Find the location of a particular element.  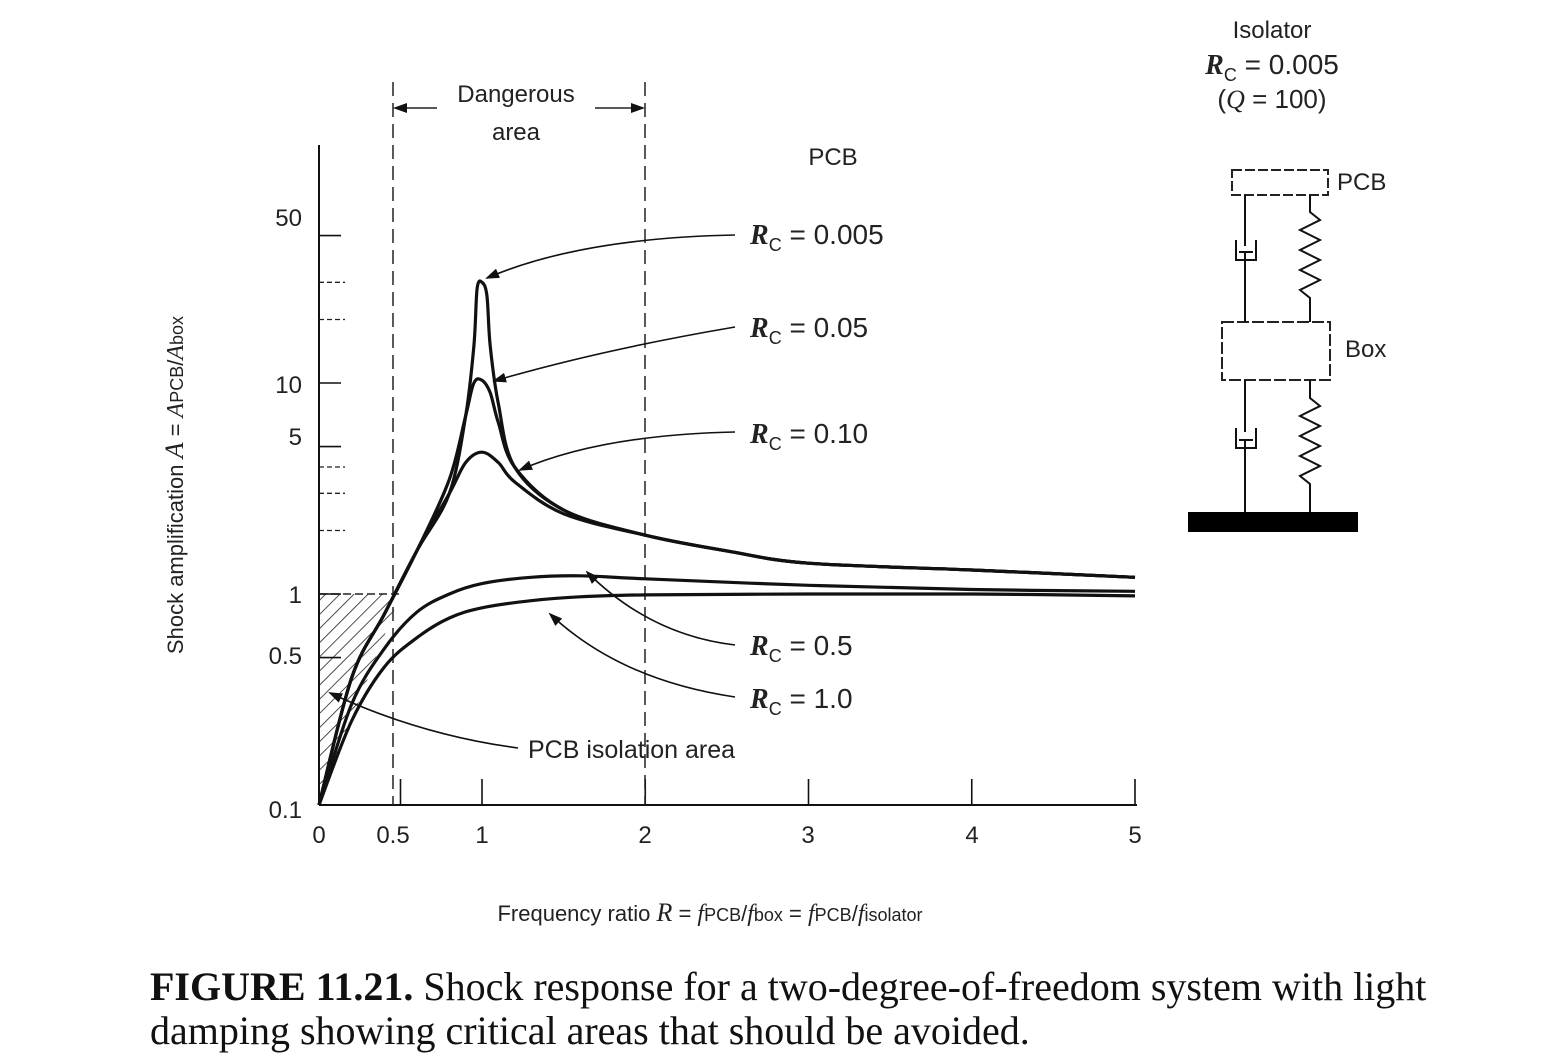

y-minor-ticks is located at coordinates (332, 406).